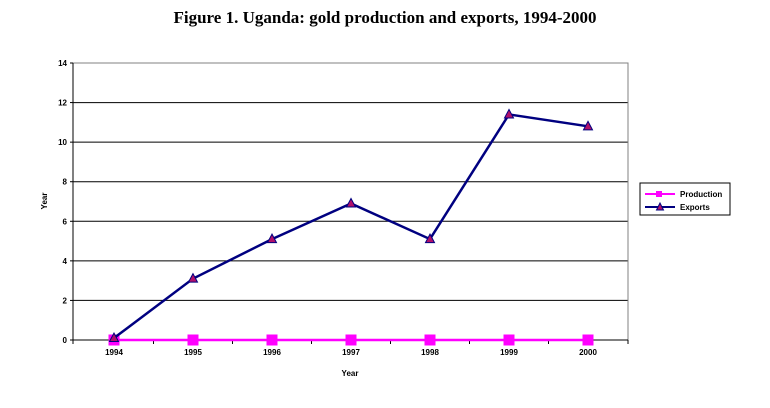 The height and width of the screenshot is (408, 770). What do you see at coordinates (44, 201) in the screenshot?
I see `y-axis-label: Year` at bounding box center [44, 201].